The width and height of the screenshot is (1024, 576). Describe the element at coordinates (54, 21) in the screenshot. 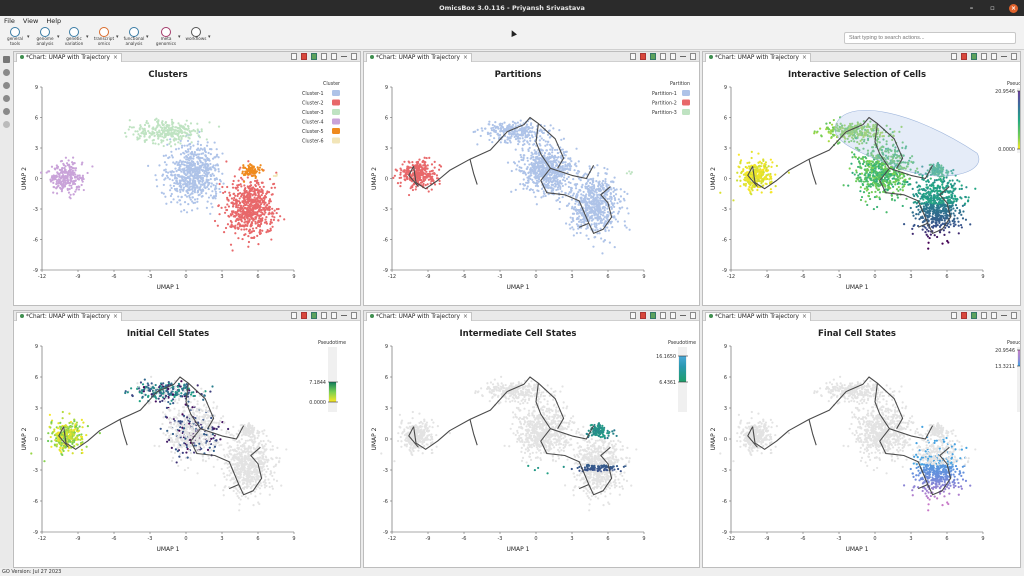

I see `menu-help: Help` at that location.